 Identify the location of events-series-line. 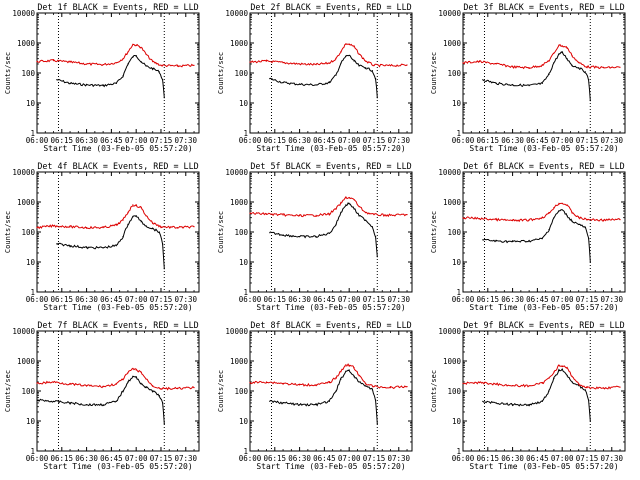
(536, 236).